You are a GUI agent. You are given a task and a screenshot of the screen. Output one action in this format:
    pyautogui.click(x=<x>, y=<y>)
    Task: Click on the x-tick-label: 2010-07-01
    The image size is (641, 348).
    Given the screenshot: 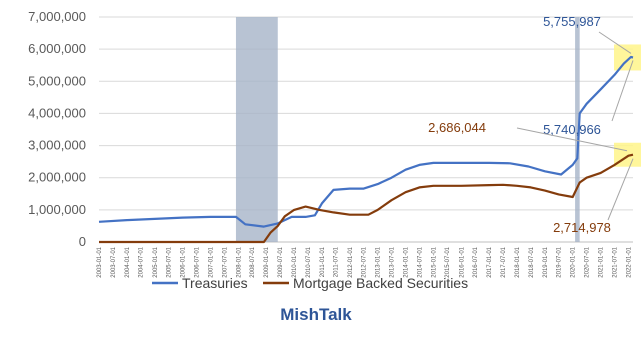 What is the action you would take?
    pyautogui.click(x=309, y=261)
    